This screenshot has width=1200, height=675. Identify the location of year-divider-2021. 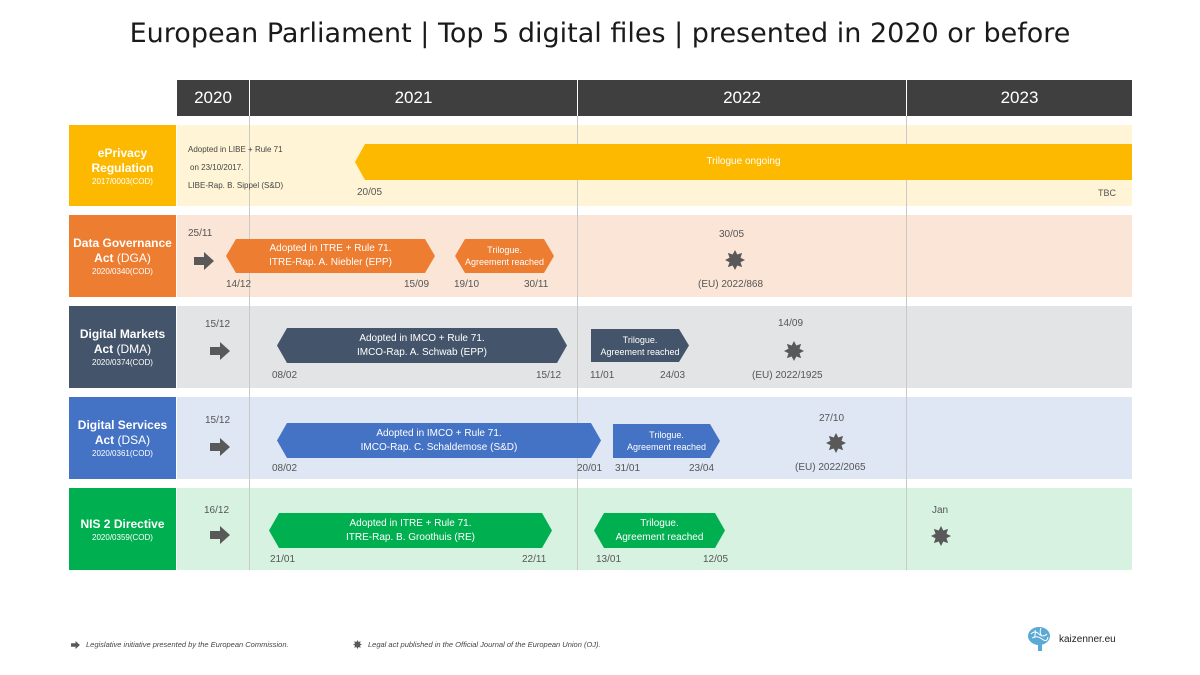
(249, 343).